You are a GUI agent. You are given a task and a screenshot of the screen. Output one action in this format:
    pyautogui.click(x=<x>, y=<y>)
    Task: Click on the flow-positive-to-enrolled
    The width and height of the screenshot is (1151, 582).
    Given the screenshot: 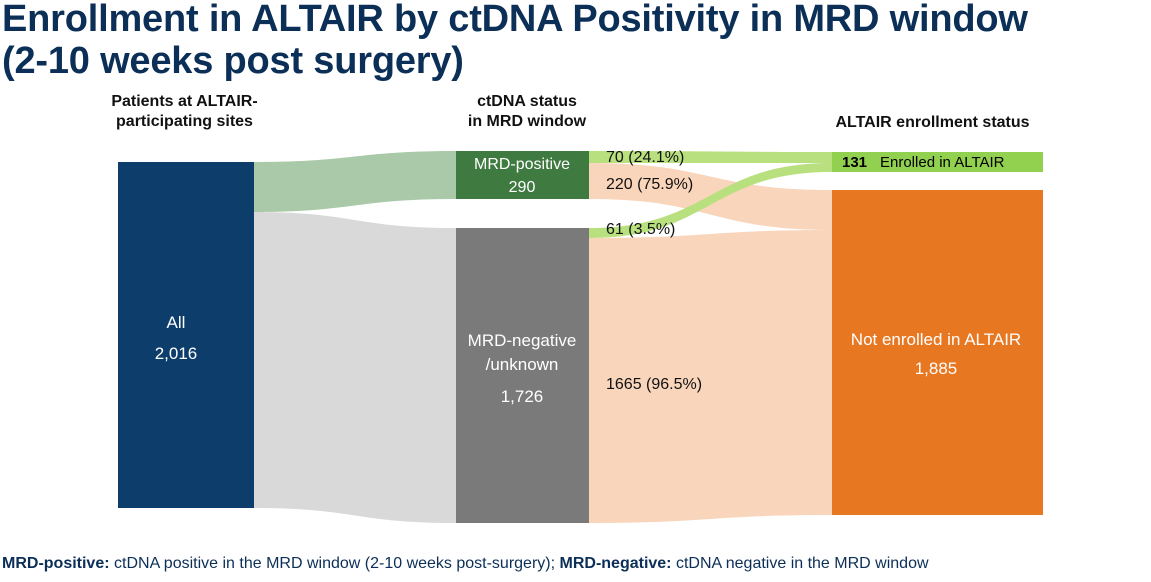 What is the action you would take?
    pyautogui.click(x=710, y=157)
    